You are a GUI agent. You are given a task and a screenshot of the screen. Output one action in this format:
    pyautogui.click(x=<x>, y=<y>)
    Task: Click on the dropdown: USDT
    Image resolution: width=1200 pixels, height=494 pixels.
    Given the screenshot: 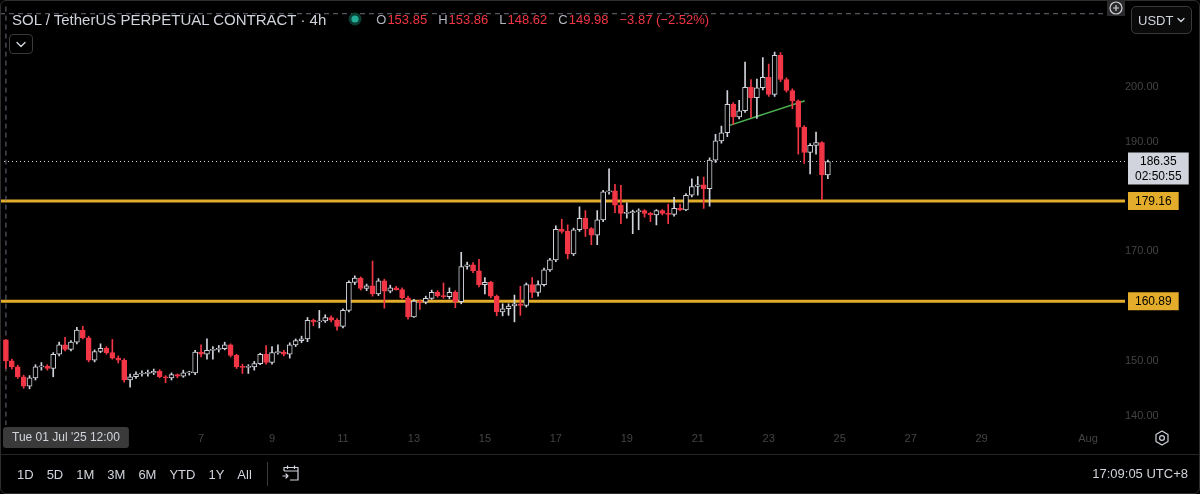 What is the action you would take?
    pyautogui.click(x=1161, y=20)
    